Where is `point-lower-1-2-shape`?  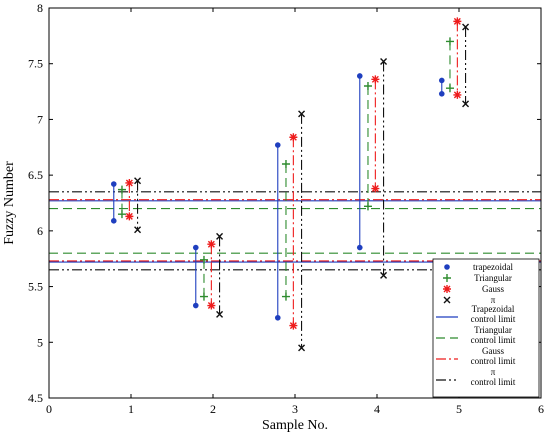 point-lower-1-2-shape is located at coordinates (285, 296).